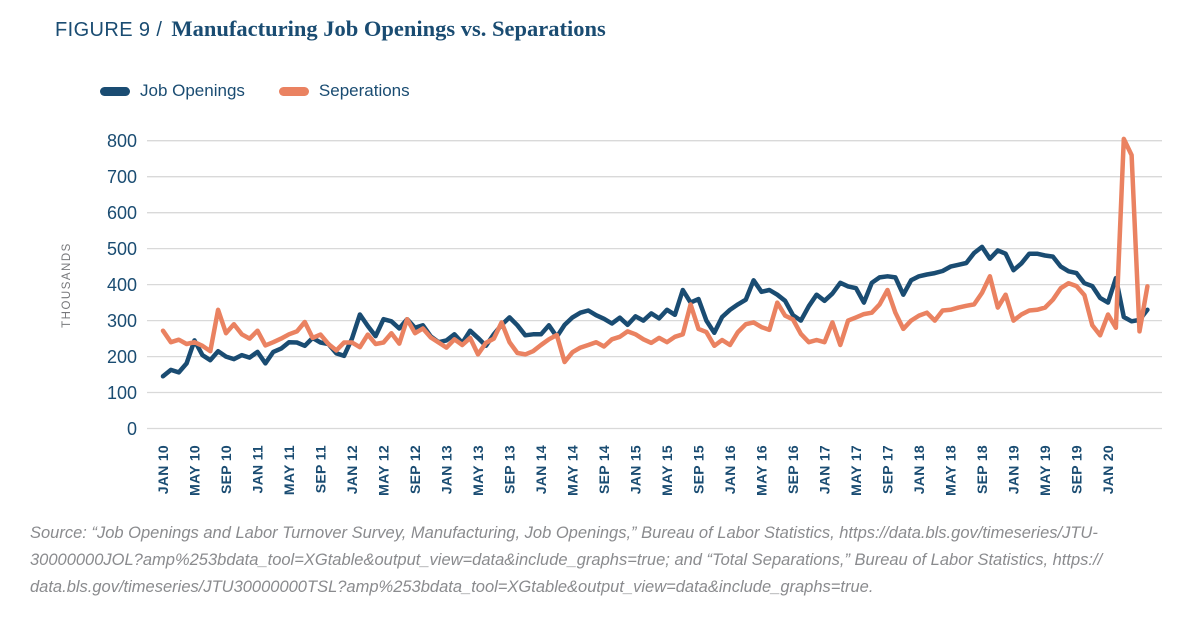  Describe the element at coordinates (226, 469) in the screenshot. I see `svg-text: SEP 10` at that location.